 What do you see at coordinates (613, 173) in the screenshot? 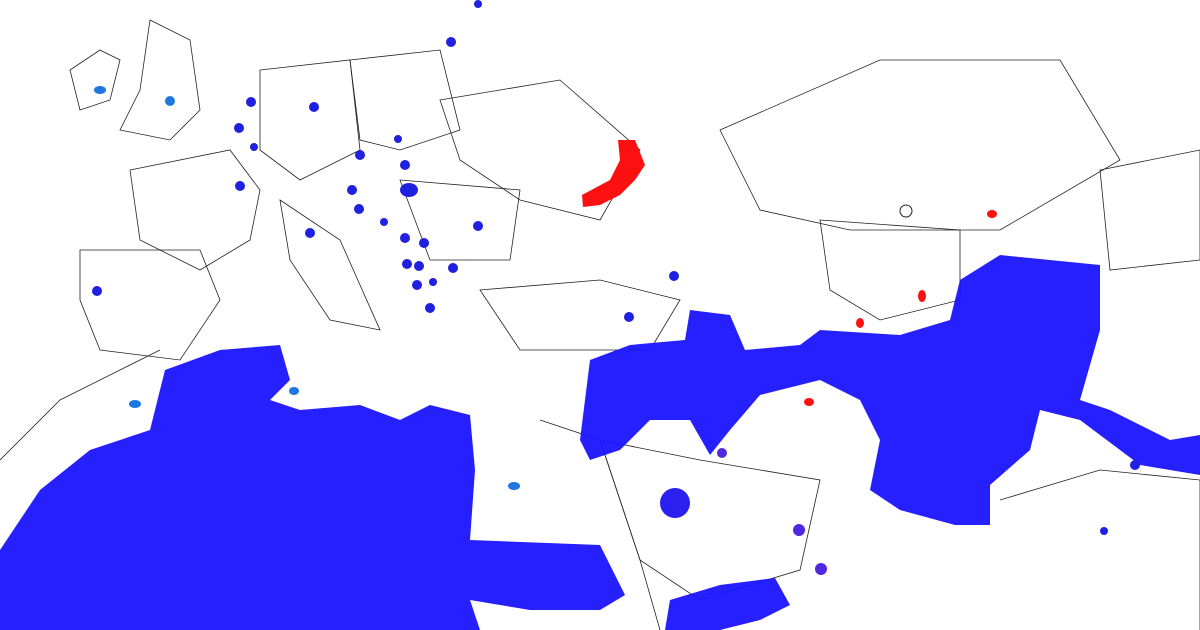
I see `red-range-patch` at bounding box center [613, 173].